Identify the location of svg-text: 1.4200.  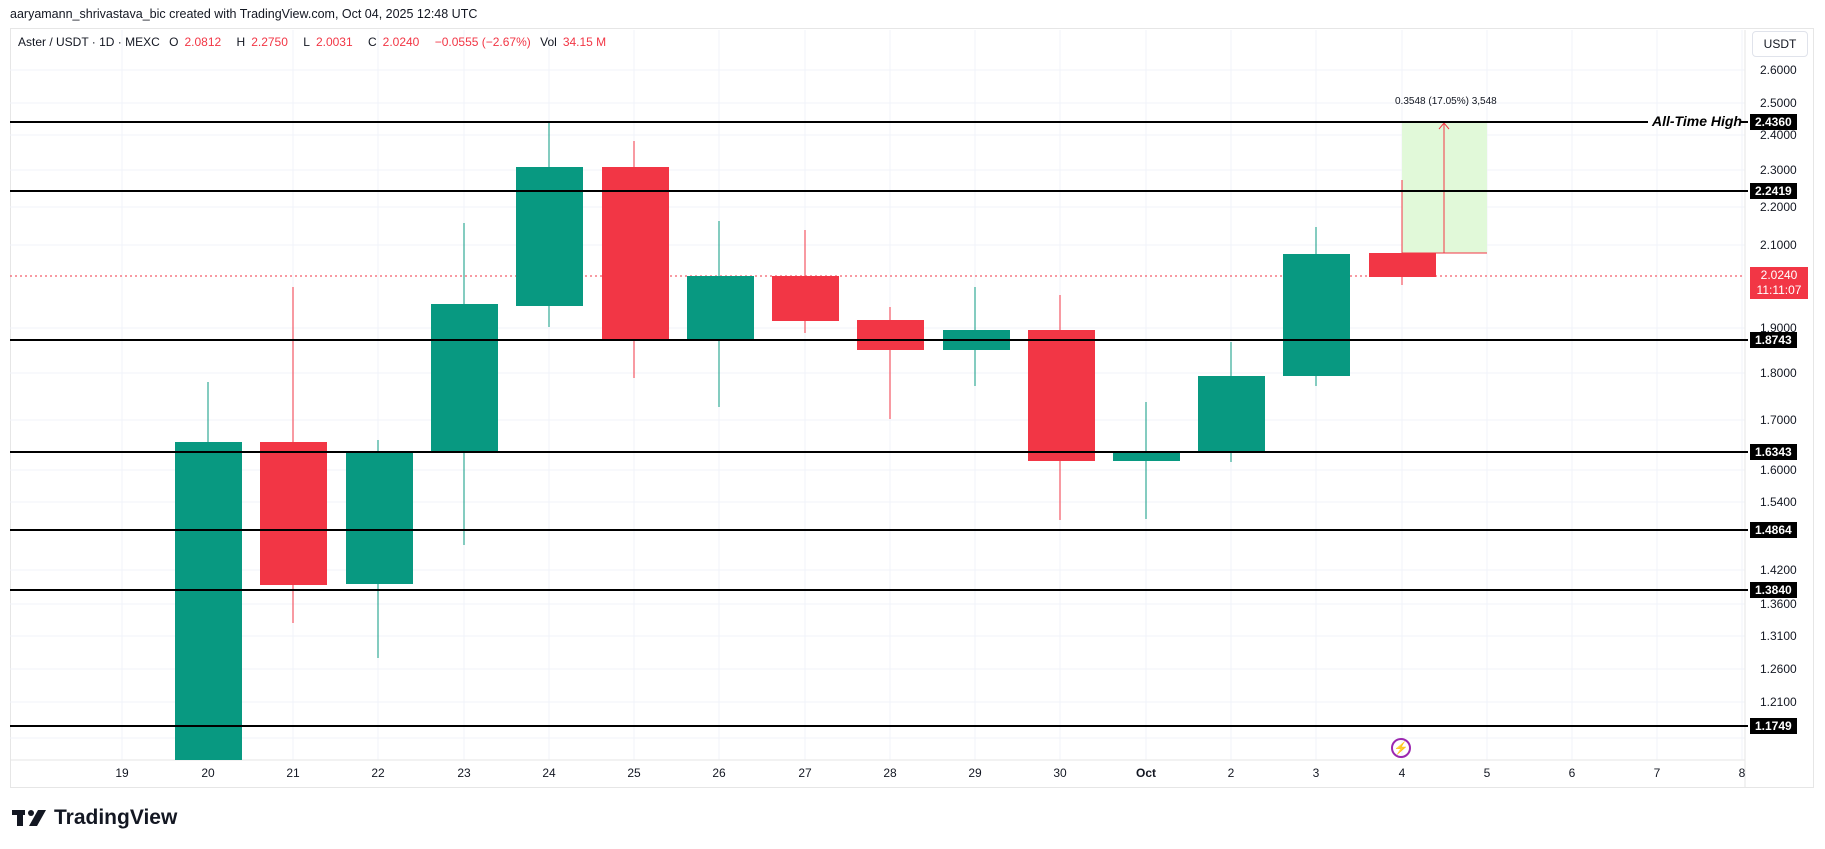
(1778, 570).